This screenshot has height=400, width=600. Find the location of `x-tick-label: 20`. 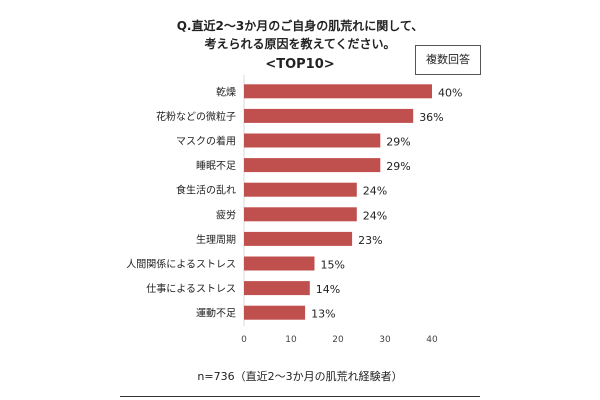

x-tick-label: 20 is located at coordinates (338, 340).